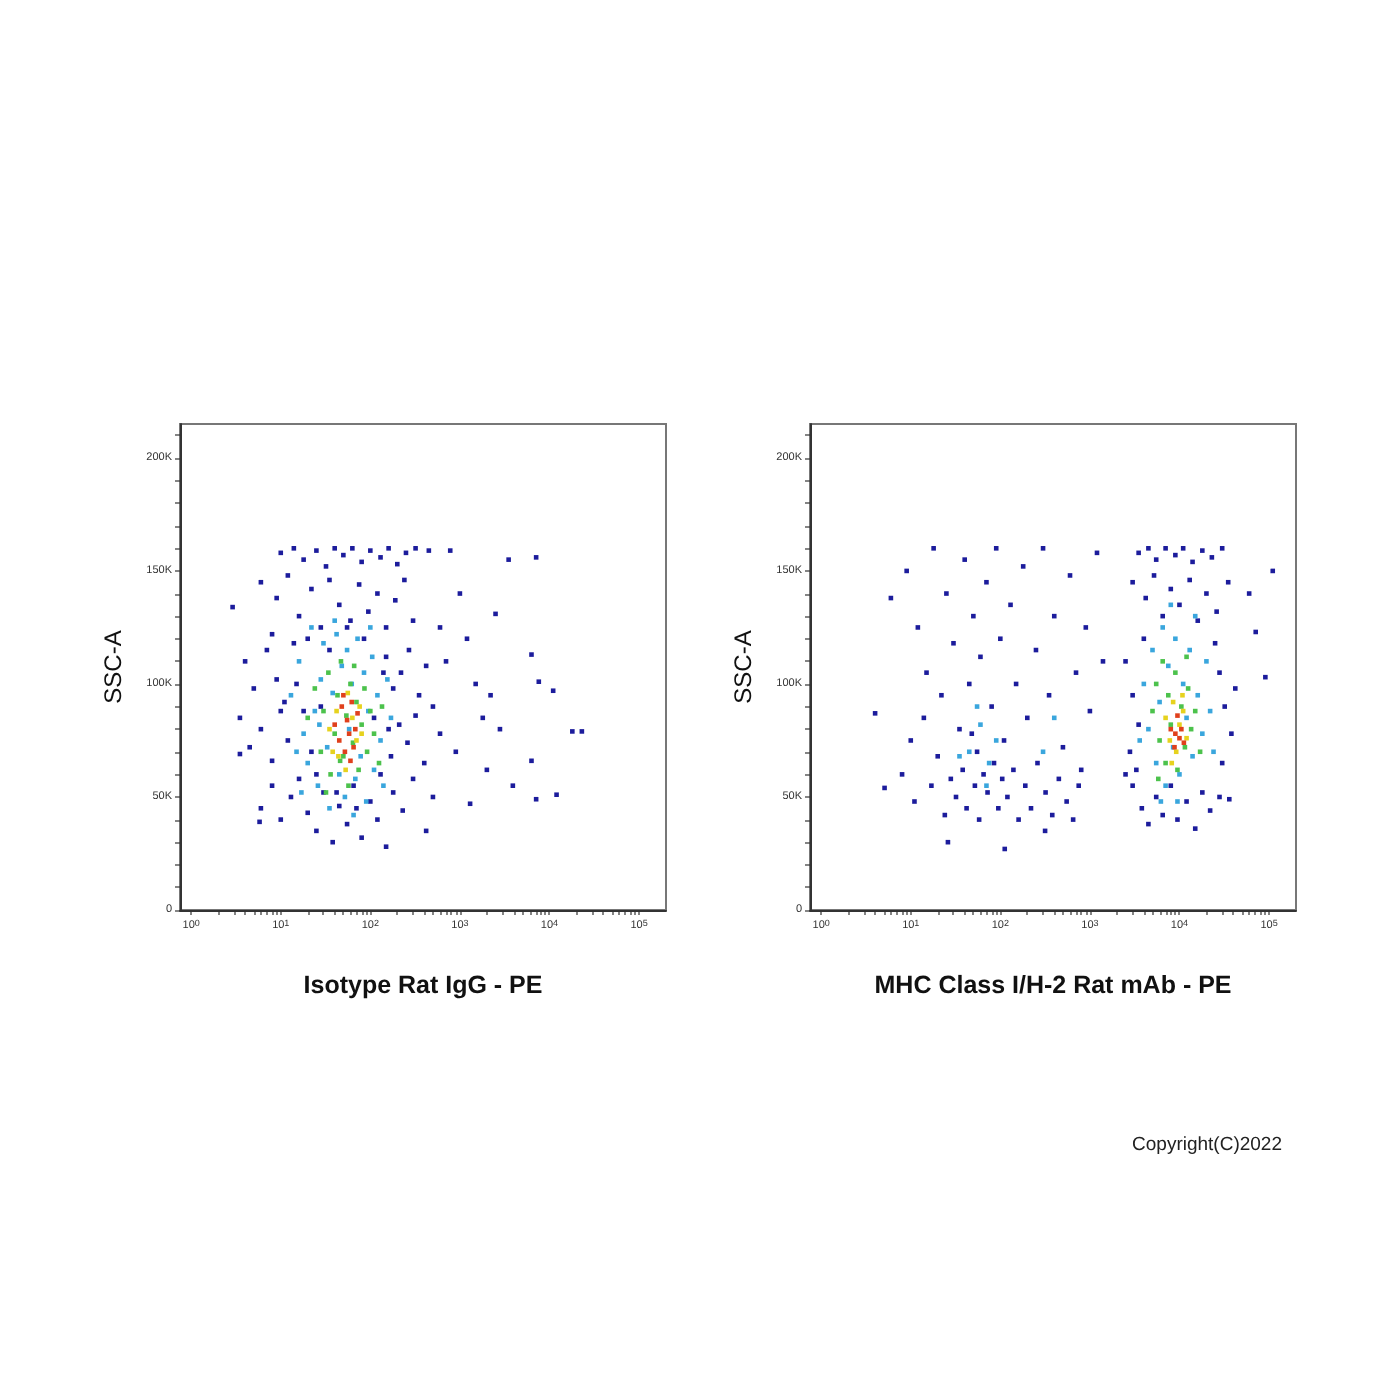 Image resolution: width=1400 pixels, height=1400 pixels. I want to click on text: Copyright(C)2022, so click(1207, 1145).